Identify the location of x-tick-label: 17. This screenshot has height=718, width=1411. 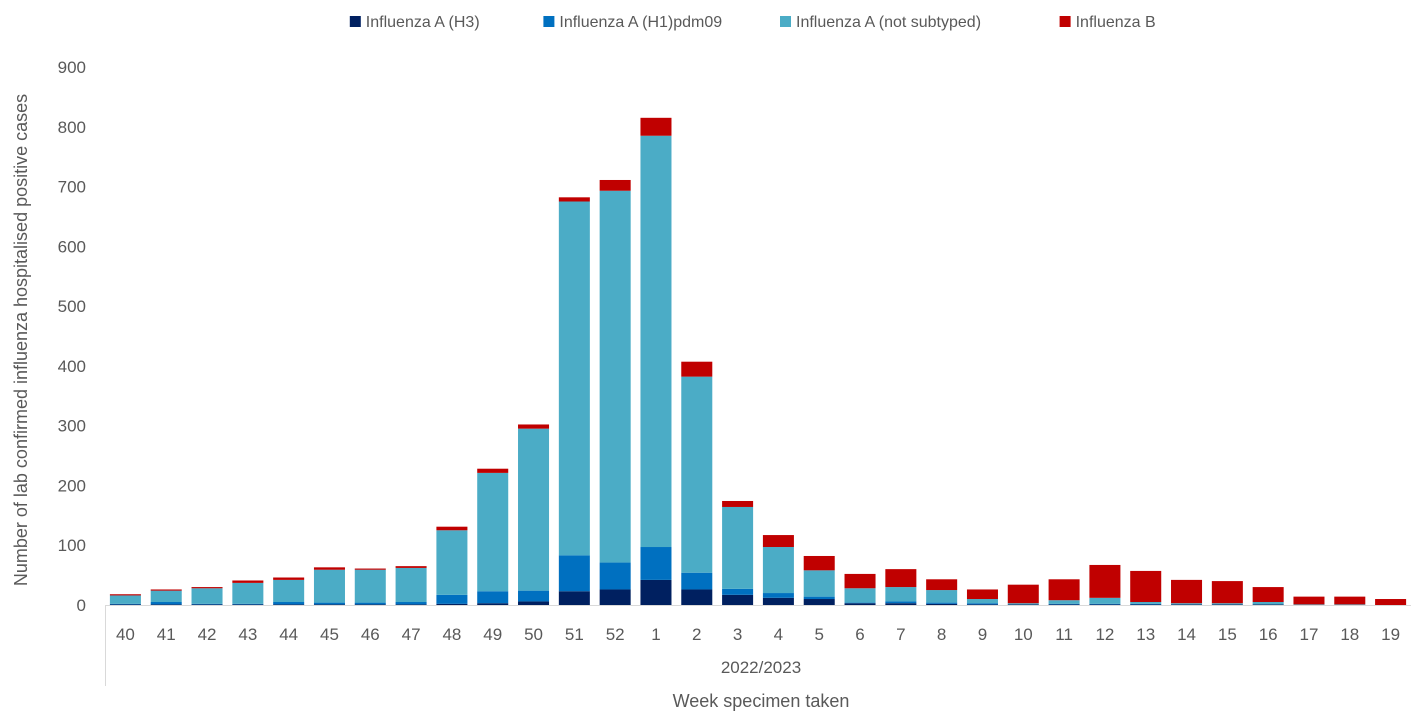
(1309, 634).